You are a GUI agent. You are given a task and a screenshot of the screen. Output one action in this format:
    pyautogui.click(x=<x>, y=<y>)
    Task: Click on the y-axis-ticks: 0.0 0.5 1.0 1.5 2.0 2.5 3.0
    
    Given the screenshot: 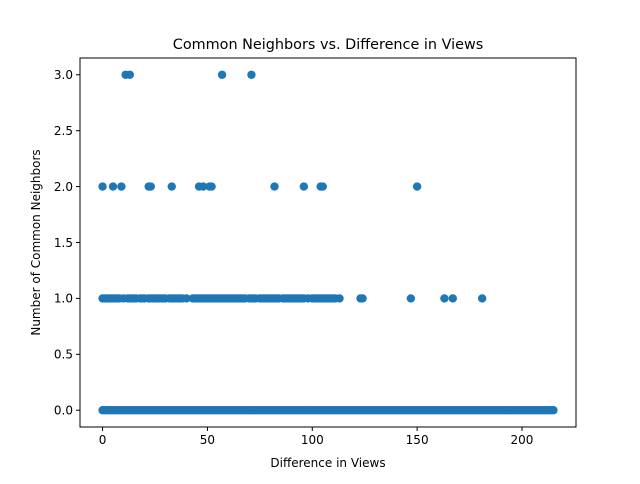 What is the action you would take?
    pyautogui.click(x=67, y=243)
    